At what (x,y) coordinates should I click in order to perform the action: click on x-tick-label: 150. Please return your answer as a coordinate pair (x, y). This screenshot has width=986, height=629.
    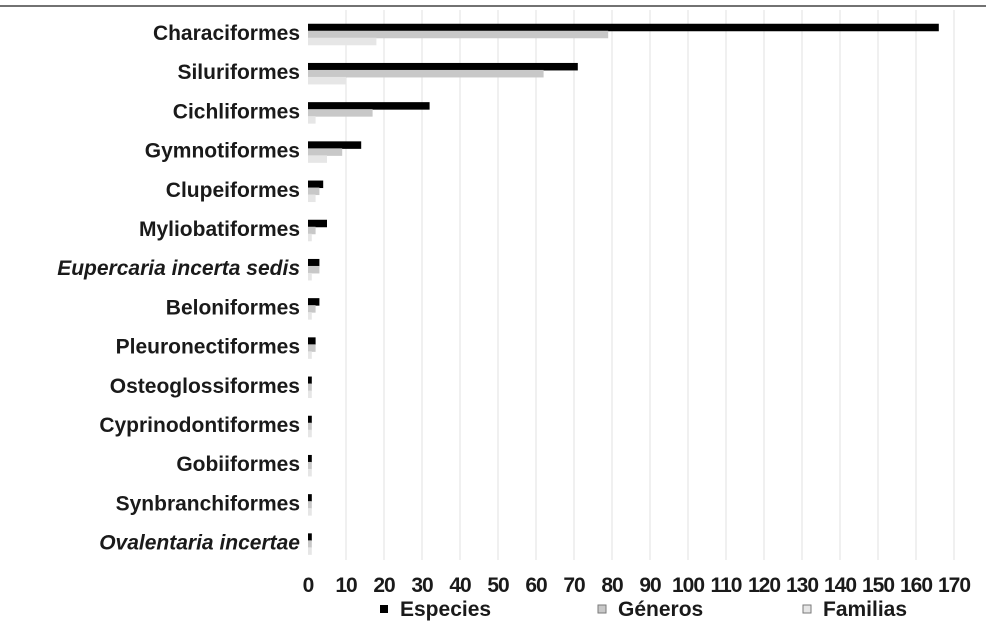
    Looking at the image, I should click on (878, 585).